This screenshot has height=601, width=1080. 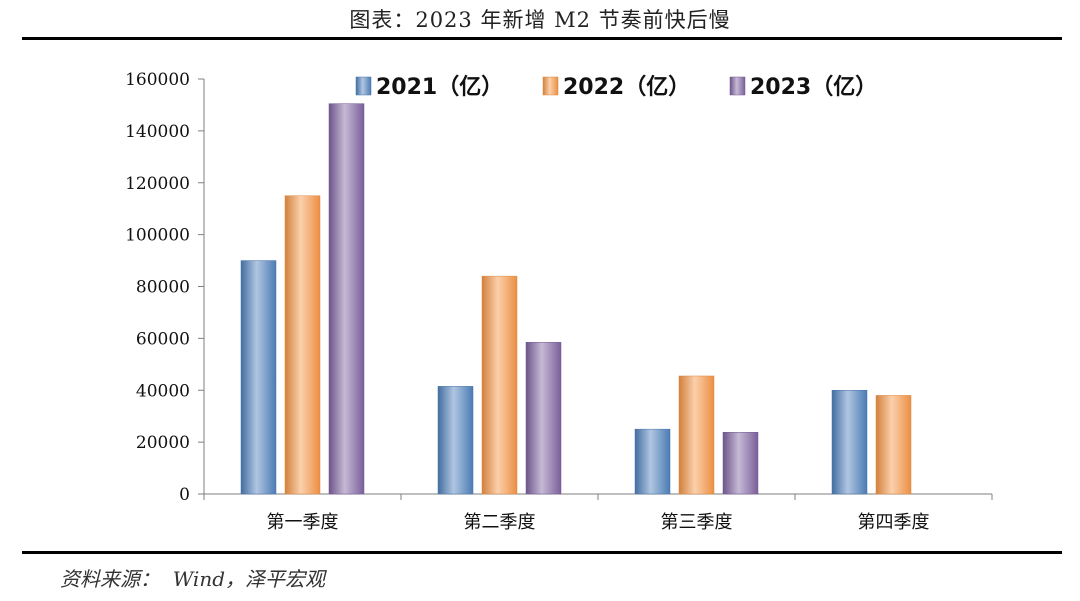 I want to click on bottom-rule, so click(x=542, y=552).